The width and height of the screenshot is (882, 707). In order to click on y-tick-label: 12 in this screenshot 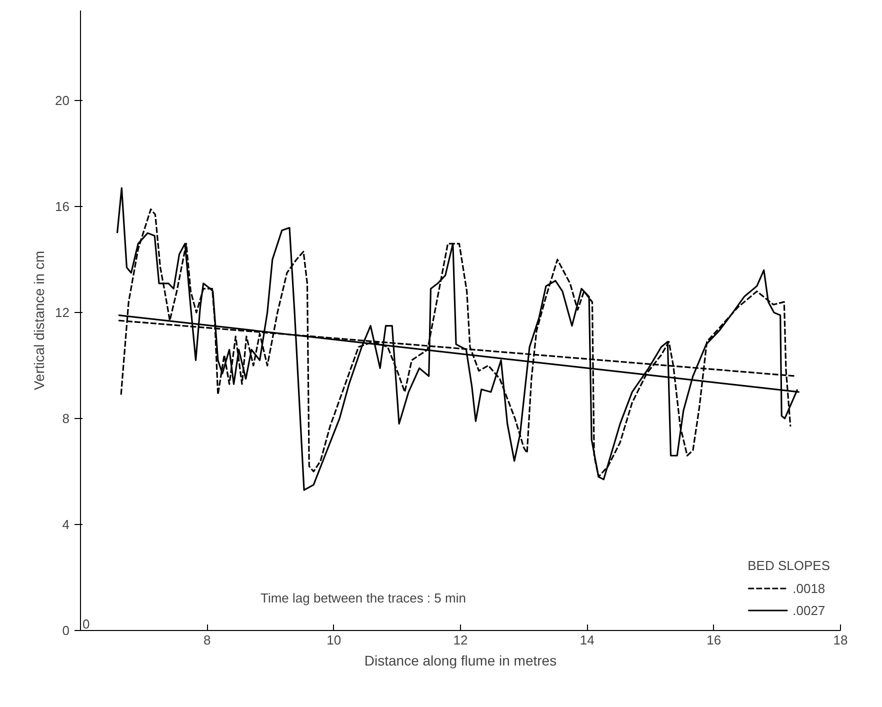, I will do `click(62, 312)`.